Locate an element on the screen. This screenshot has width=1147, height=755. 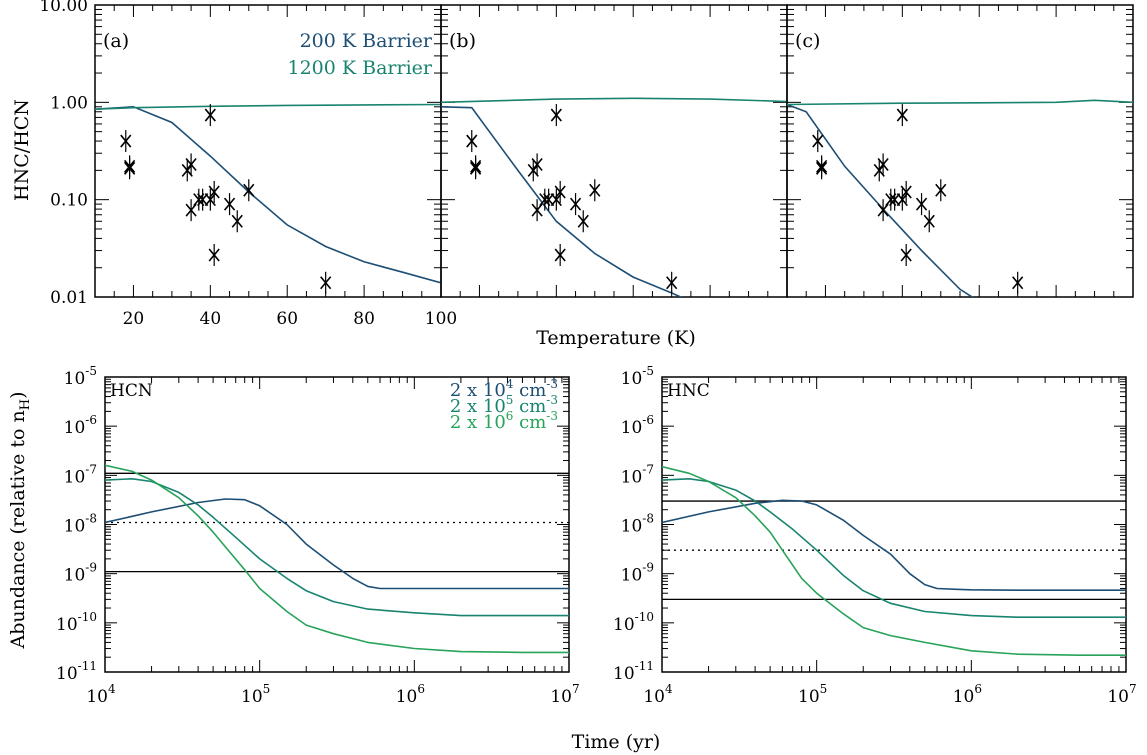
panel-label: HCN is located at coordinates (131, 391).